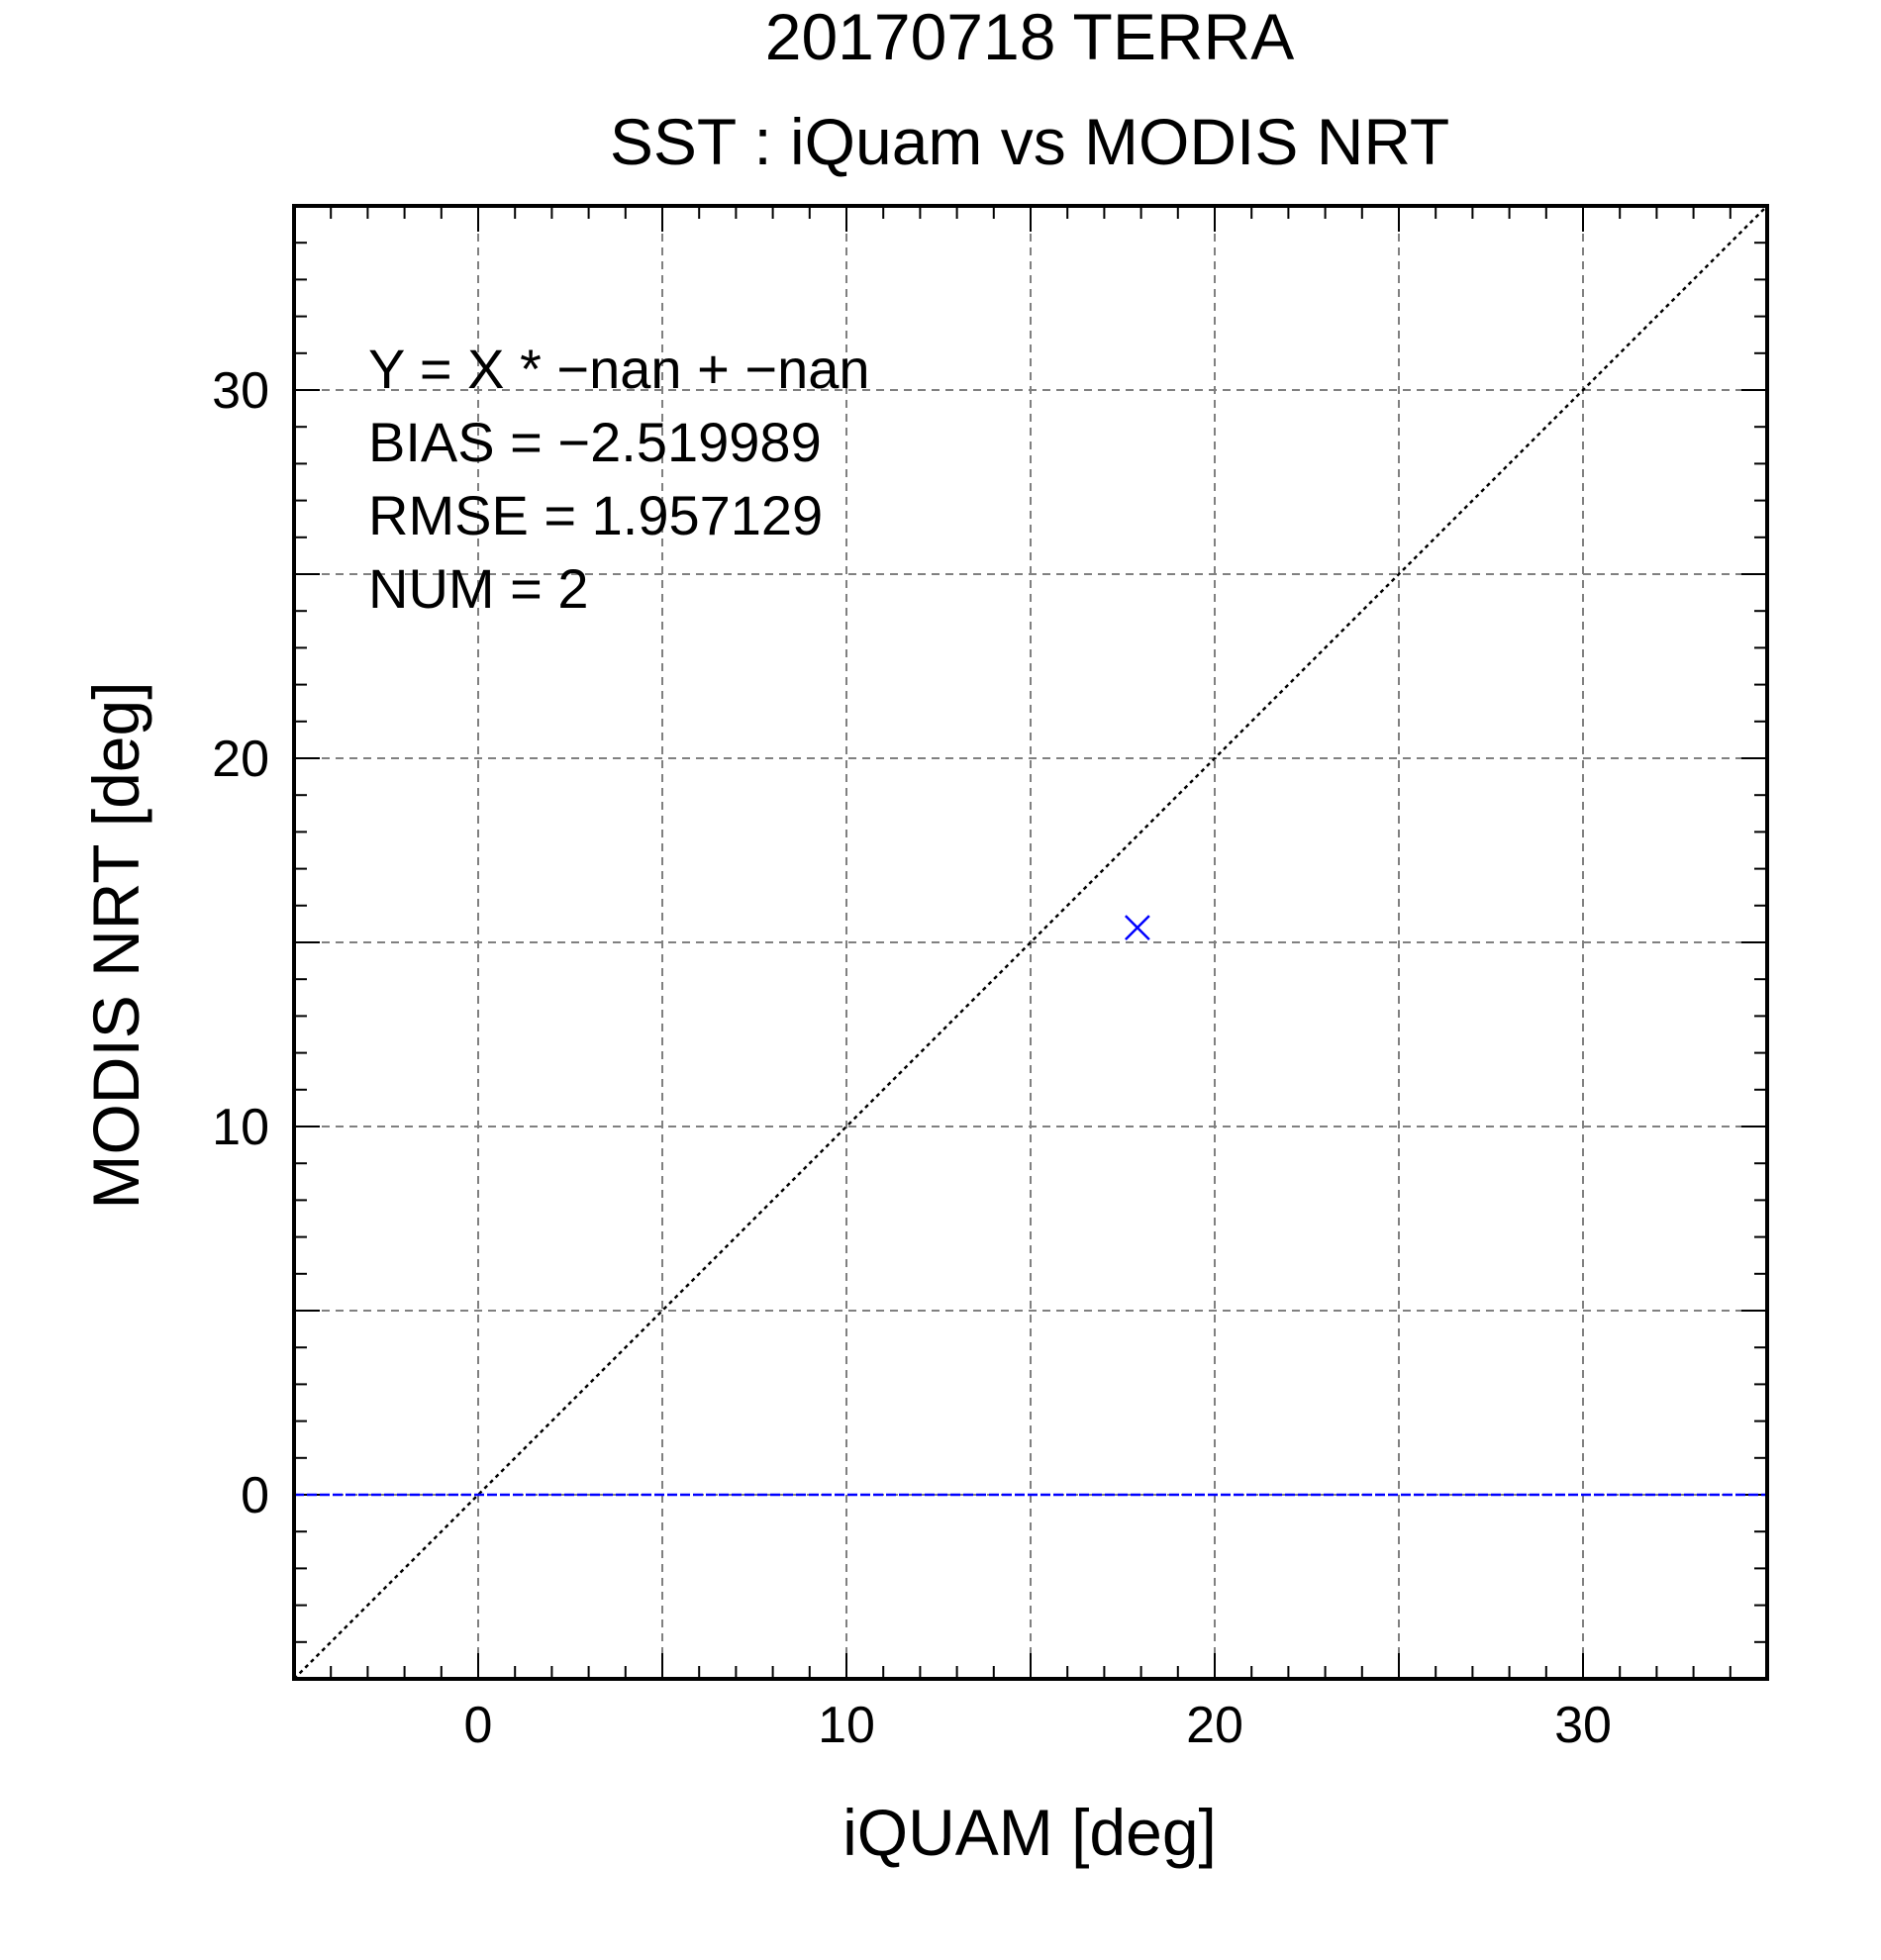 This screenshot has height=1960, width=1881. What do you see at coordinates (1030, 36) in the screenshot?
I see `chart-title: 20170718 TERRA` at bounding box center [1030, 36].